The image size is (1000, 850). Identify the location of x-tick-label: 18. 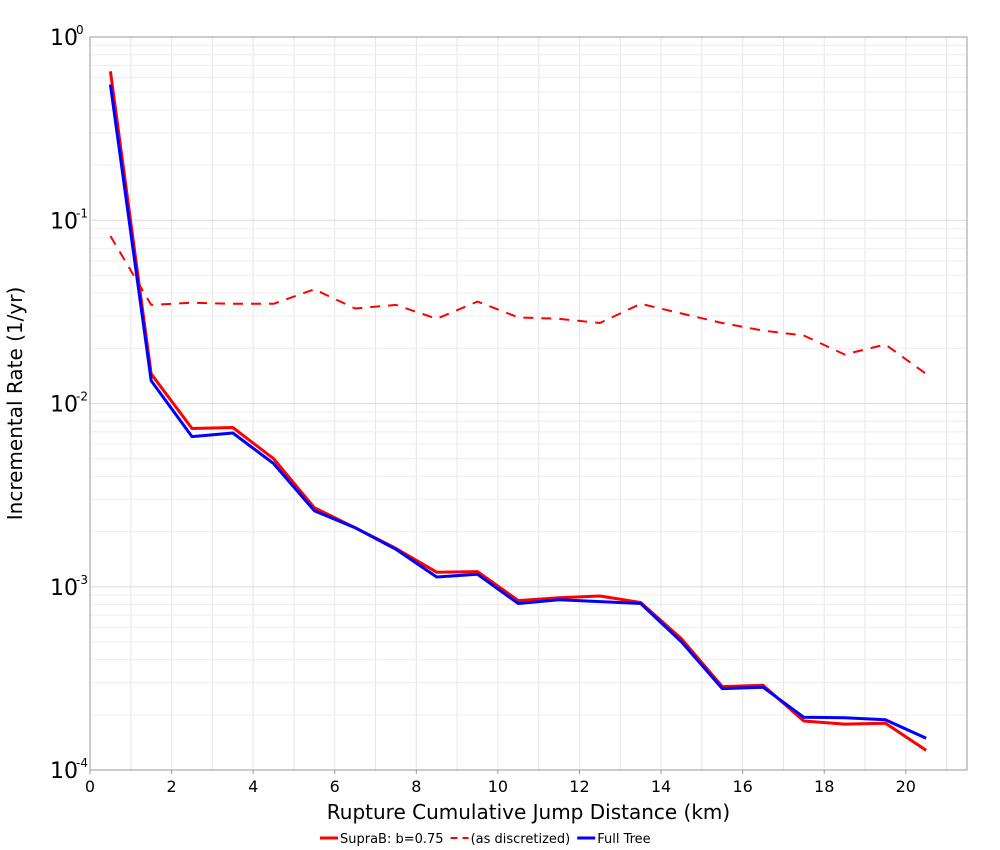
(824, 786).